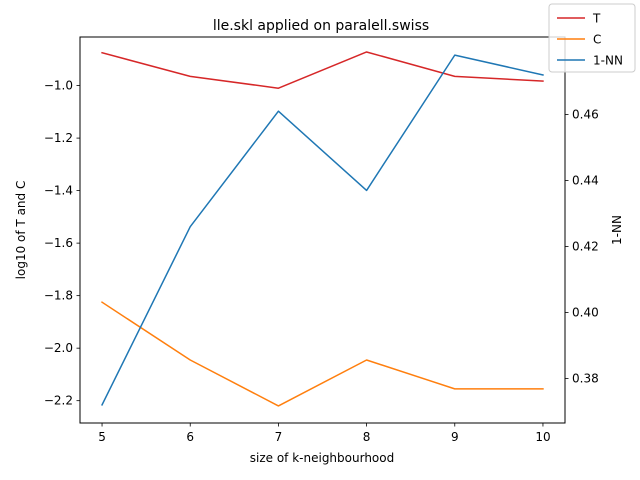 The image size is (640, 480). Describe the element at coordinates (58, 243) in the screenshot. I see `y-left-tick-label: −1.6` at that location.